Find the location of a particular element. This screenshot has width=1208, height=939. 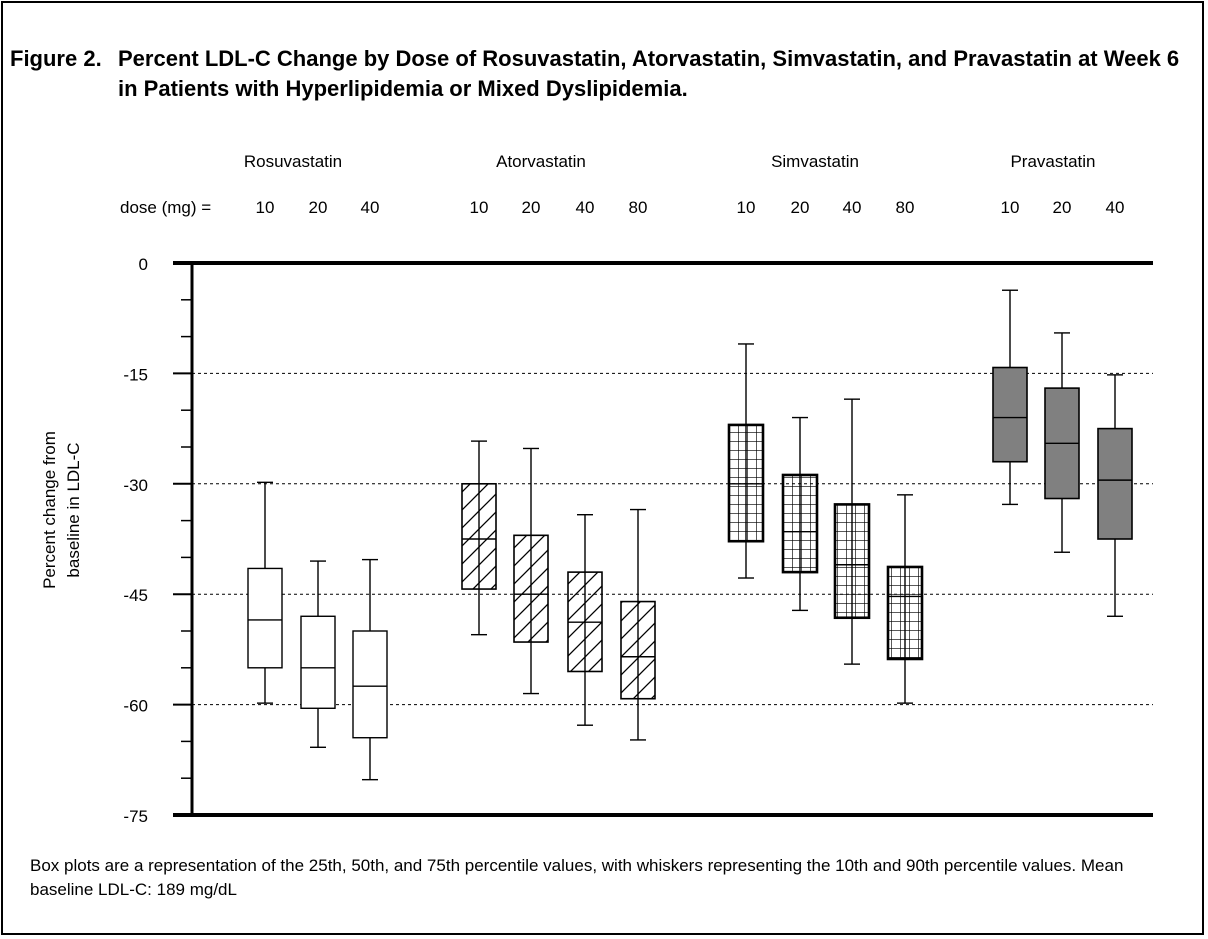

y-axis-label: Percent change from baseline in LDL-C is located at coordinates (61, 510).